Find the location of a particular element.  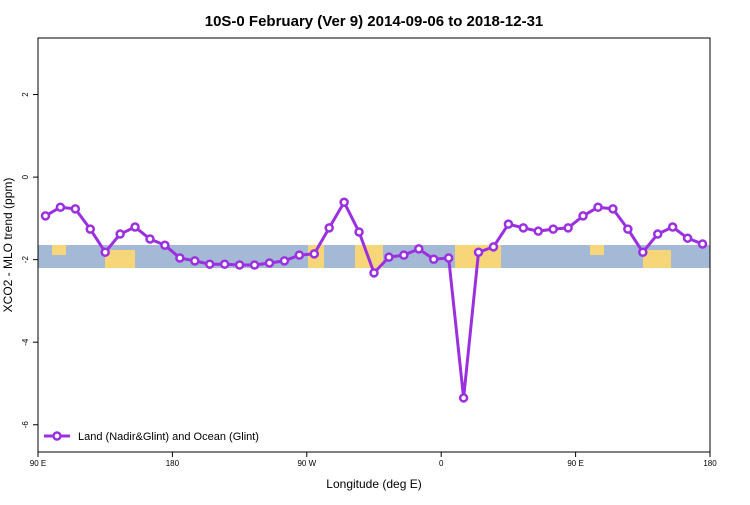

x-tick-label: 90 W is located at coordinates (306, 463).